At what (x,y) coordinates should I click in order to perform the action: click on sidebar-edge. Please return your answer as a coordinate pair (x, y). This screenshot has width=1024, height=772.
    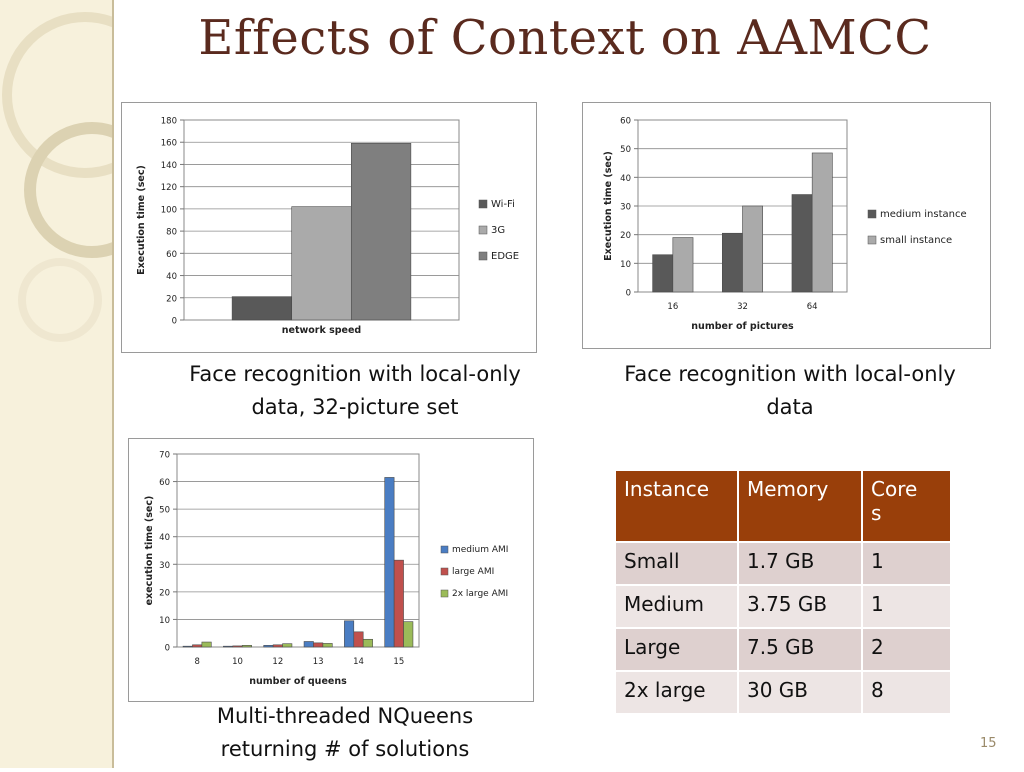
    Looking at the image, I should click on (113, 384).